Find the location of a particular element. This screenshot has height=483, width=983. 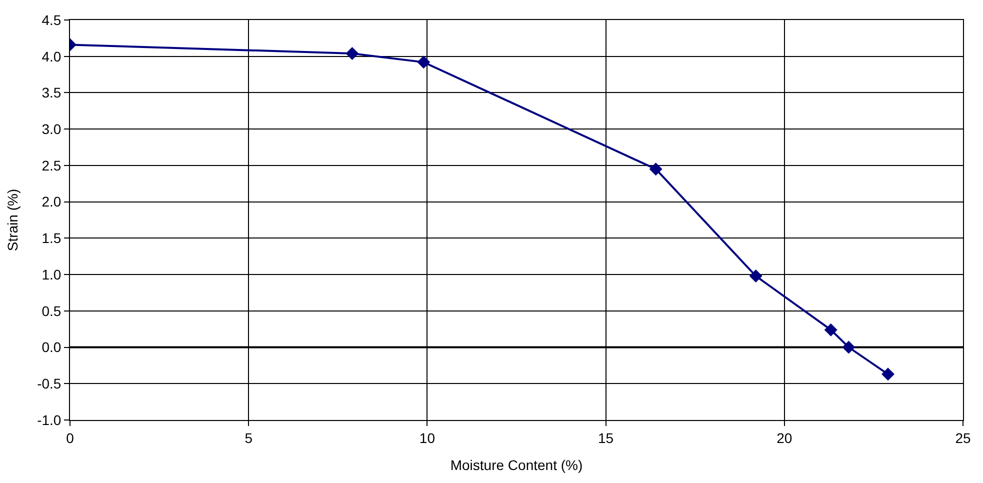

y-tick-label: 1.0 is located at coordinates (52, 274).